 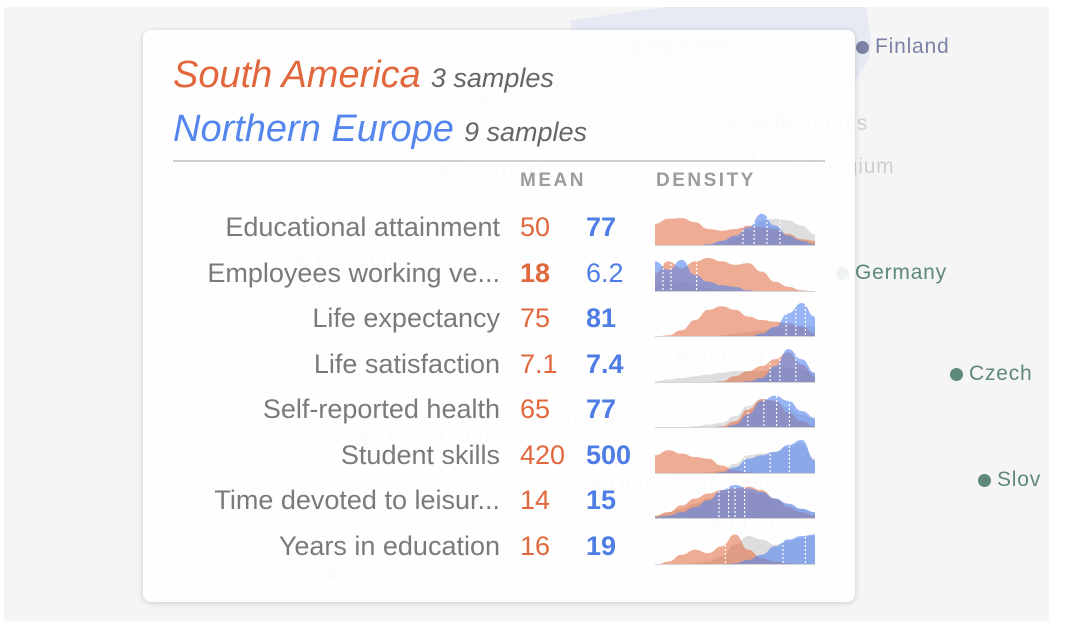 I want to click on south-america-mean: 18, so click(x=535, y=272).